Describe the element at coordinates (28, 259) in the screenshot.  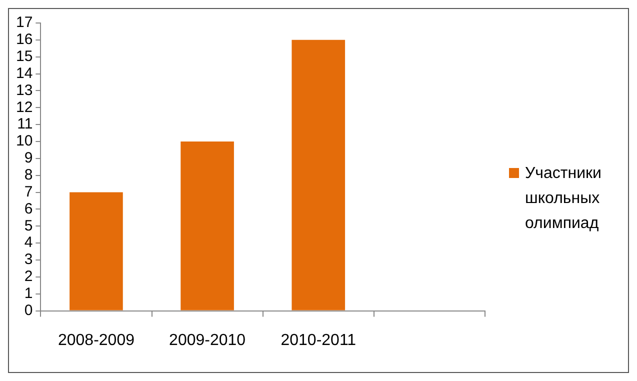
I see `y-tick-label: 3` at that location.